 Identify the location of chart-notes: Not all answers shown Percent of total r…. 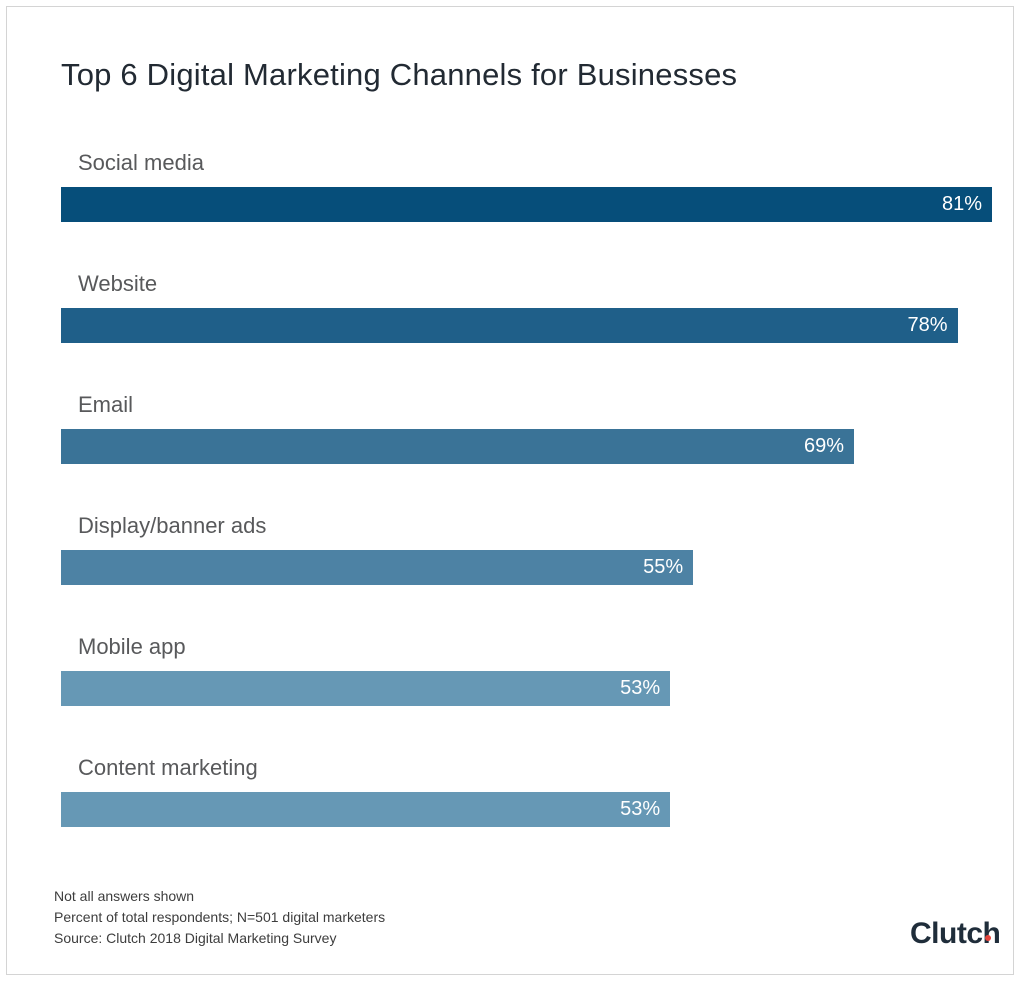
(219, 917).